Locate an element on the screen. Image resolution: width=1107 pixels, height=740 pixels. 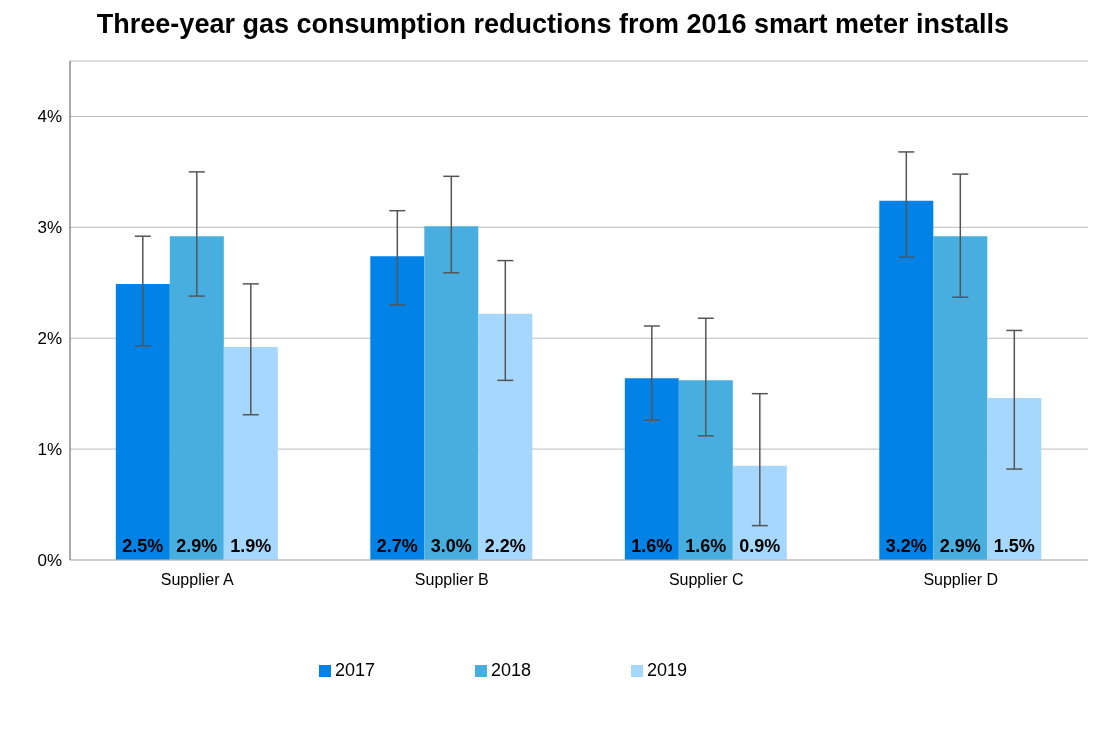
data-label: 3.2% is located at coordinates (906, 546).